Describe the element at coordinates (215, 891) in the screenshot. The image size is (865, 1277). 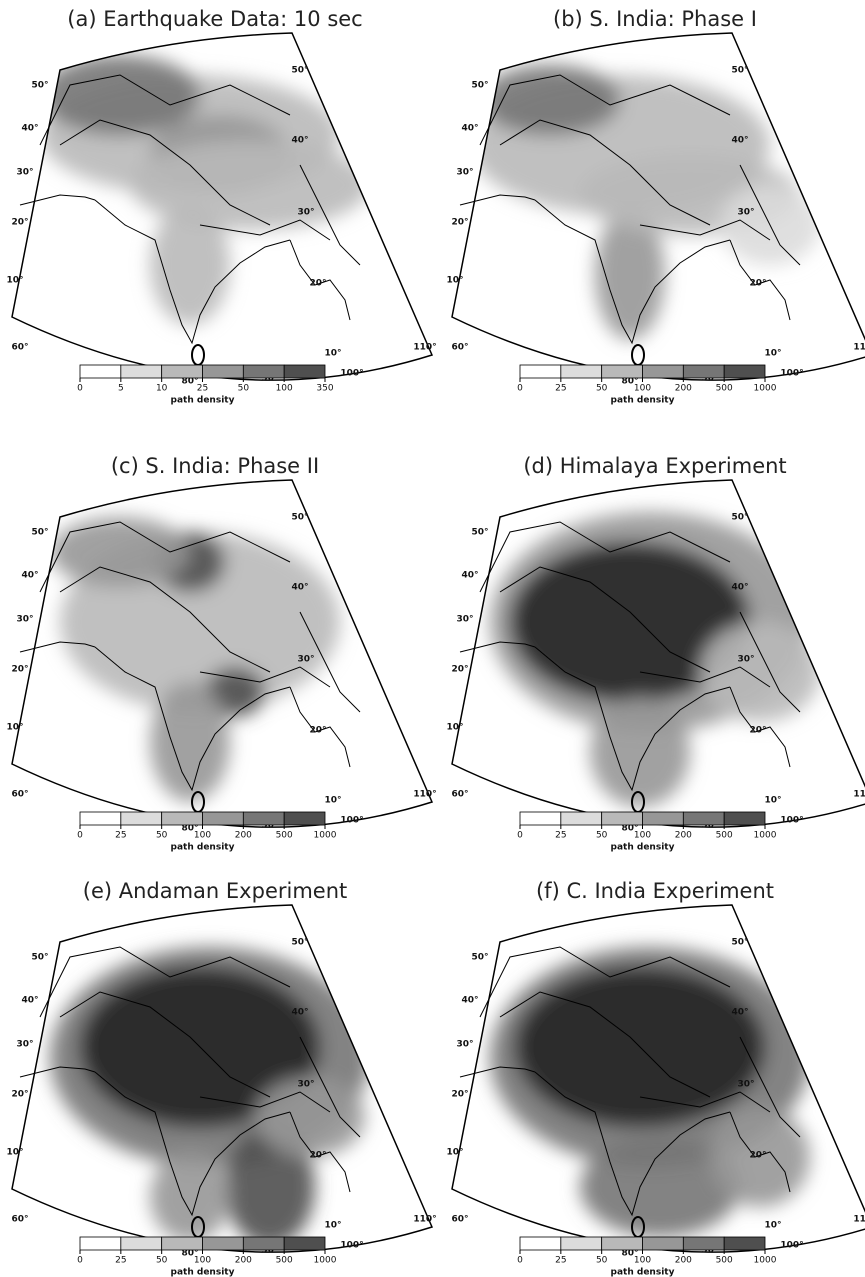
I see `panel-title: (e) Andaman Experiment` at that location.